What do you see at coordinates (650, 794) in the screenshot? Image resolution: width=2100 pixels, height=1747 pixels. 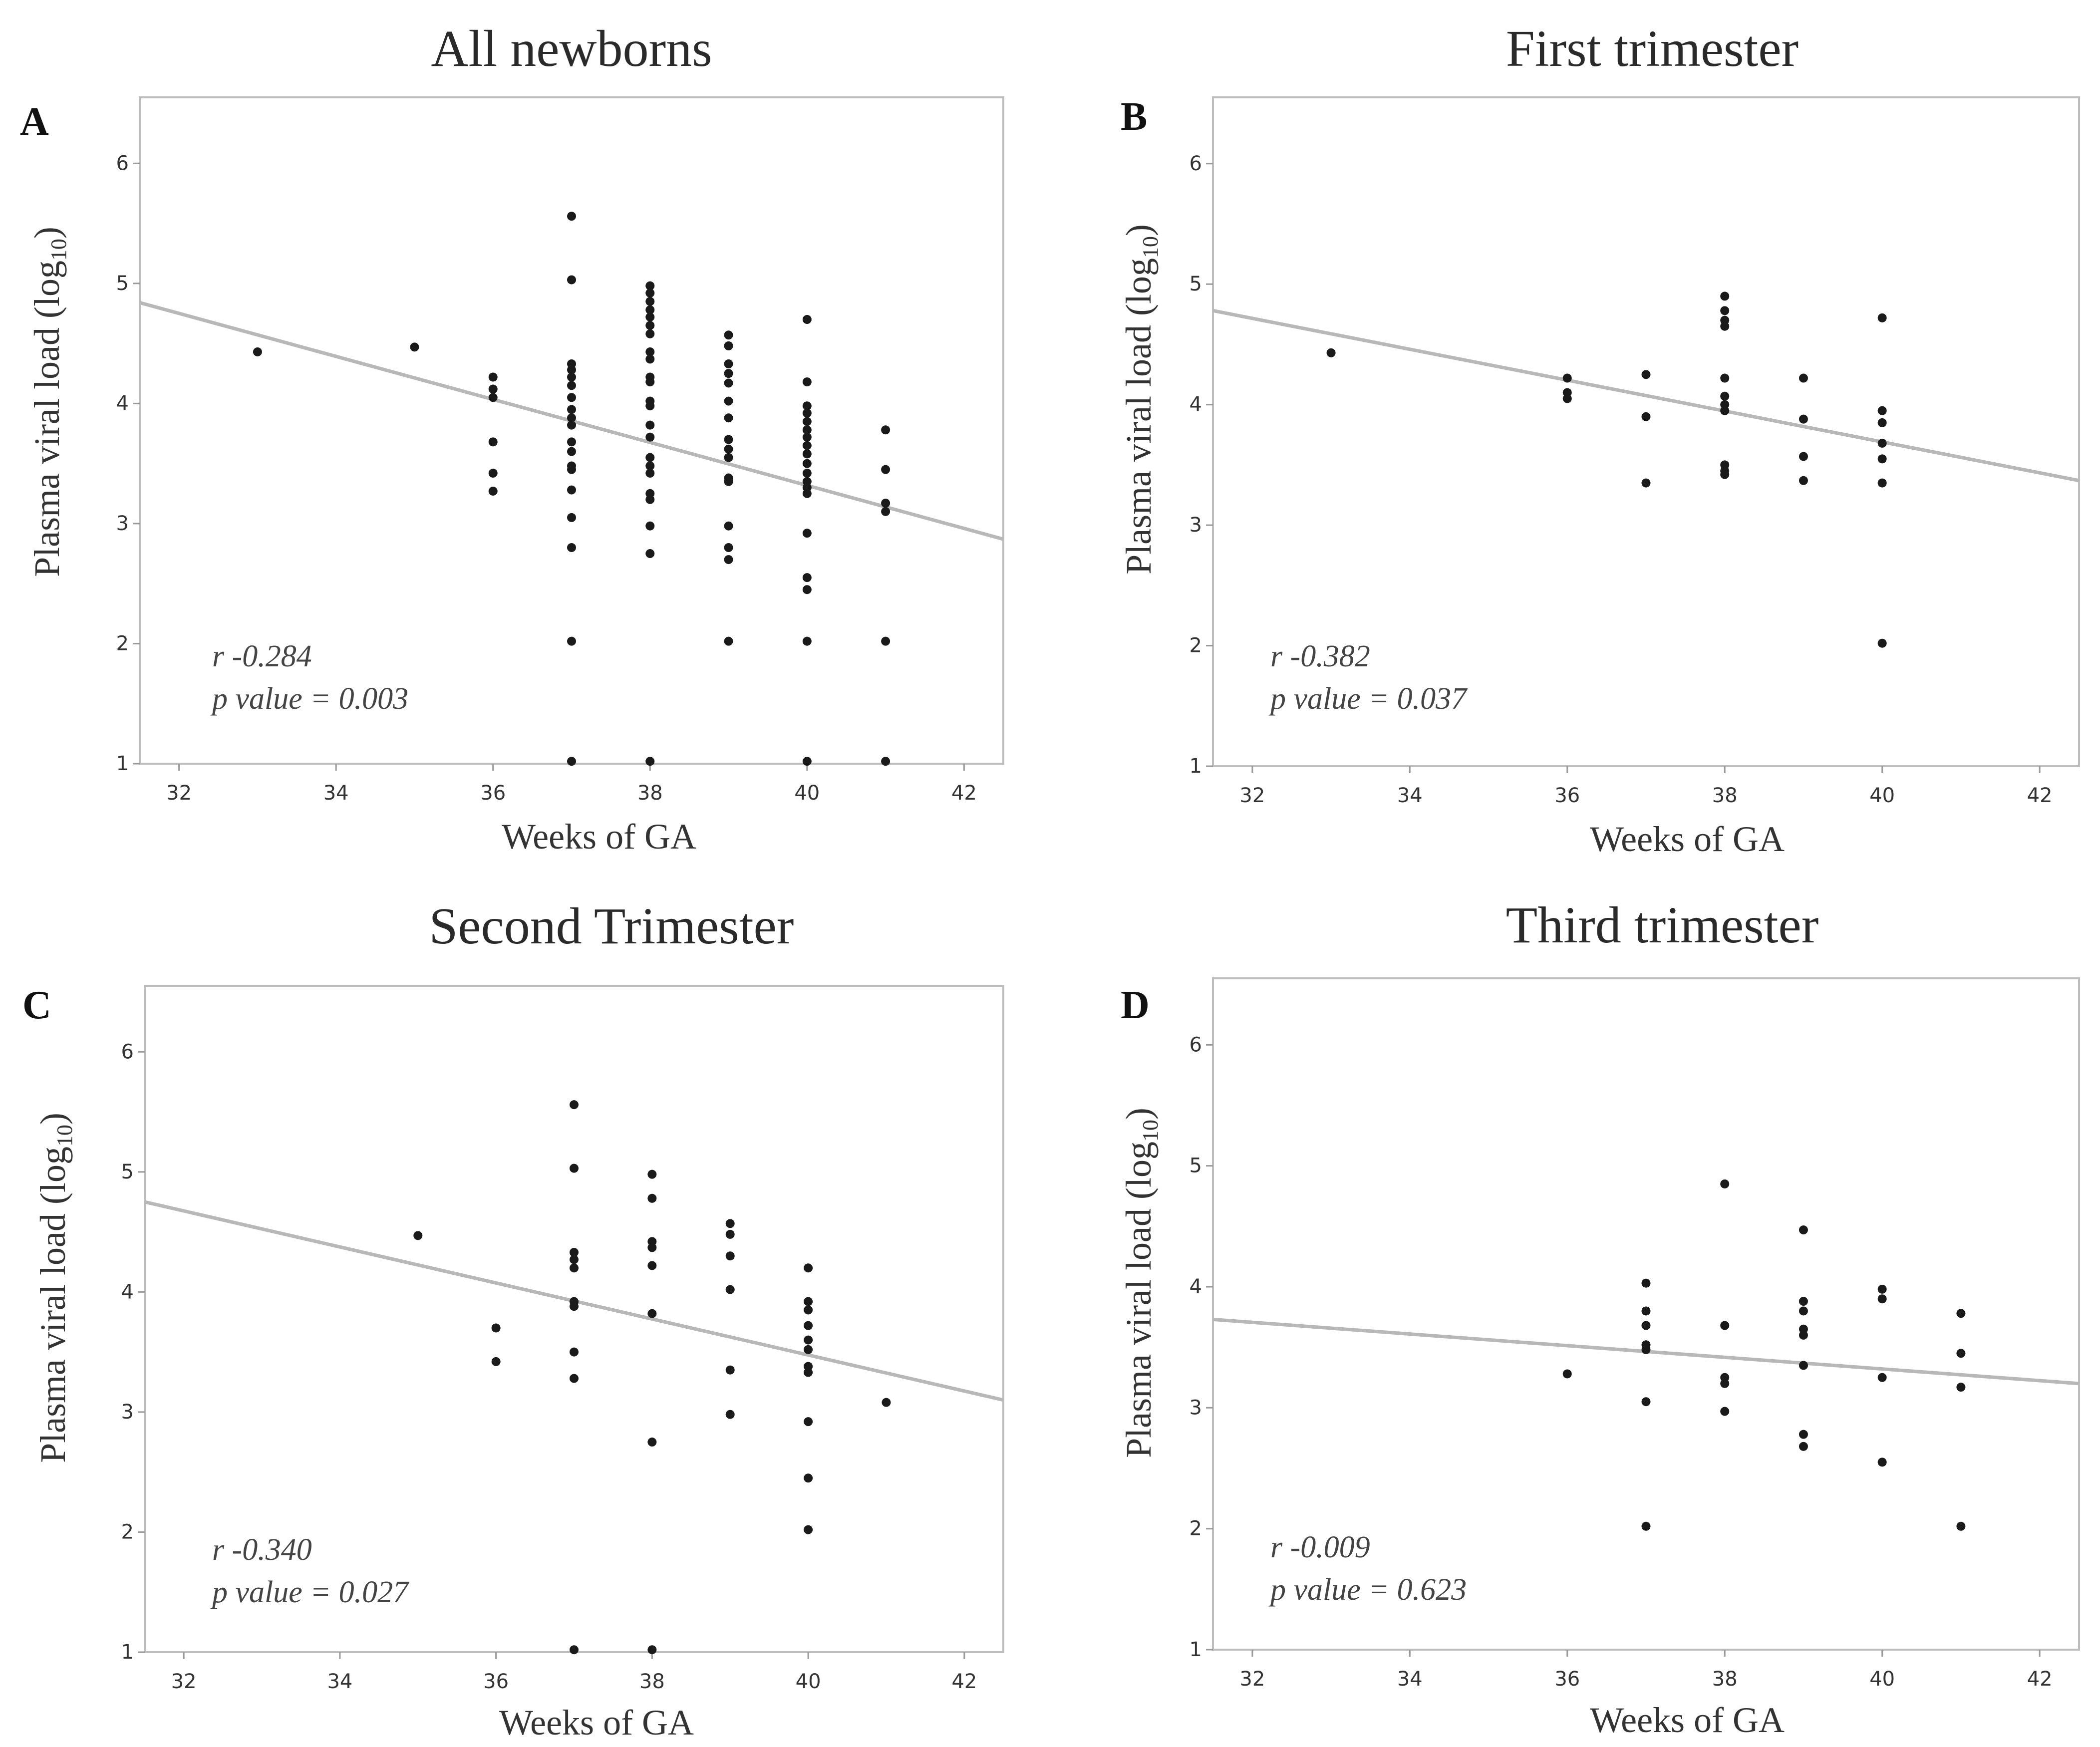 I see `panel-a-x-tick-label: 38` at bounding box center [650, 794].